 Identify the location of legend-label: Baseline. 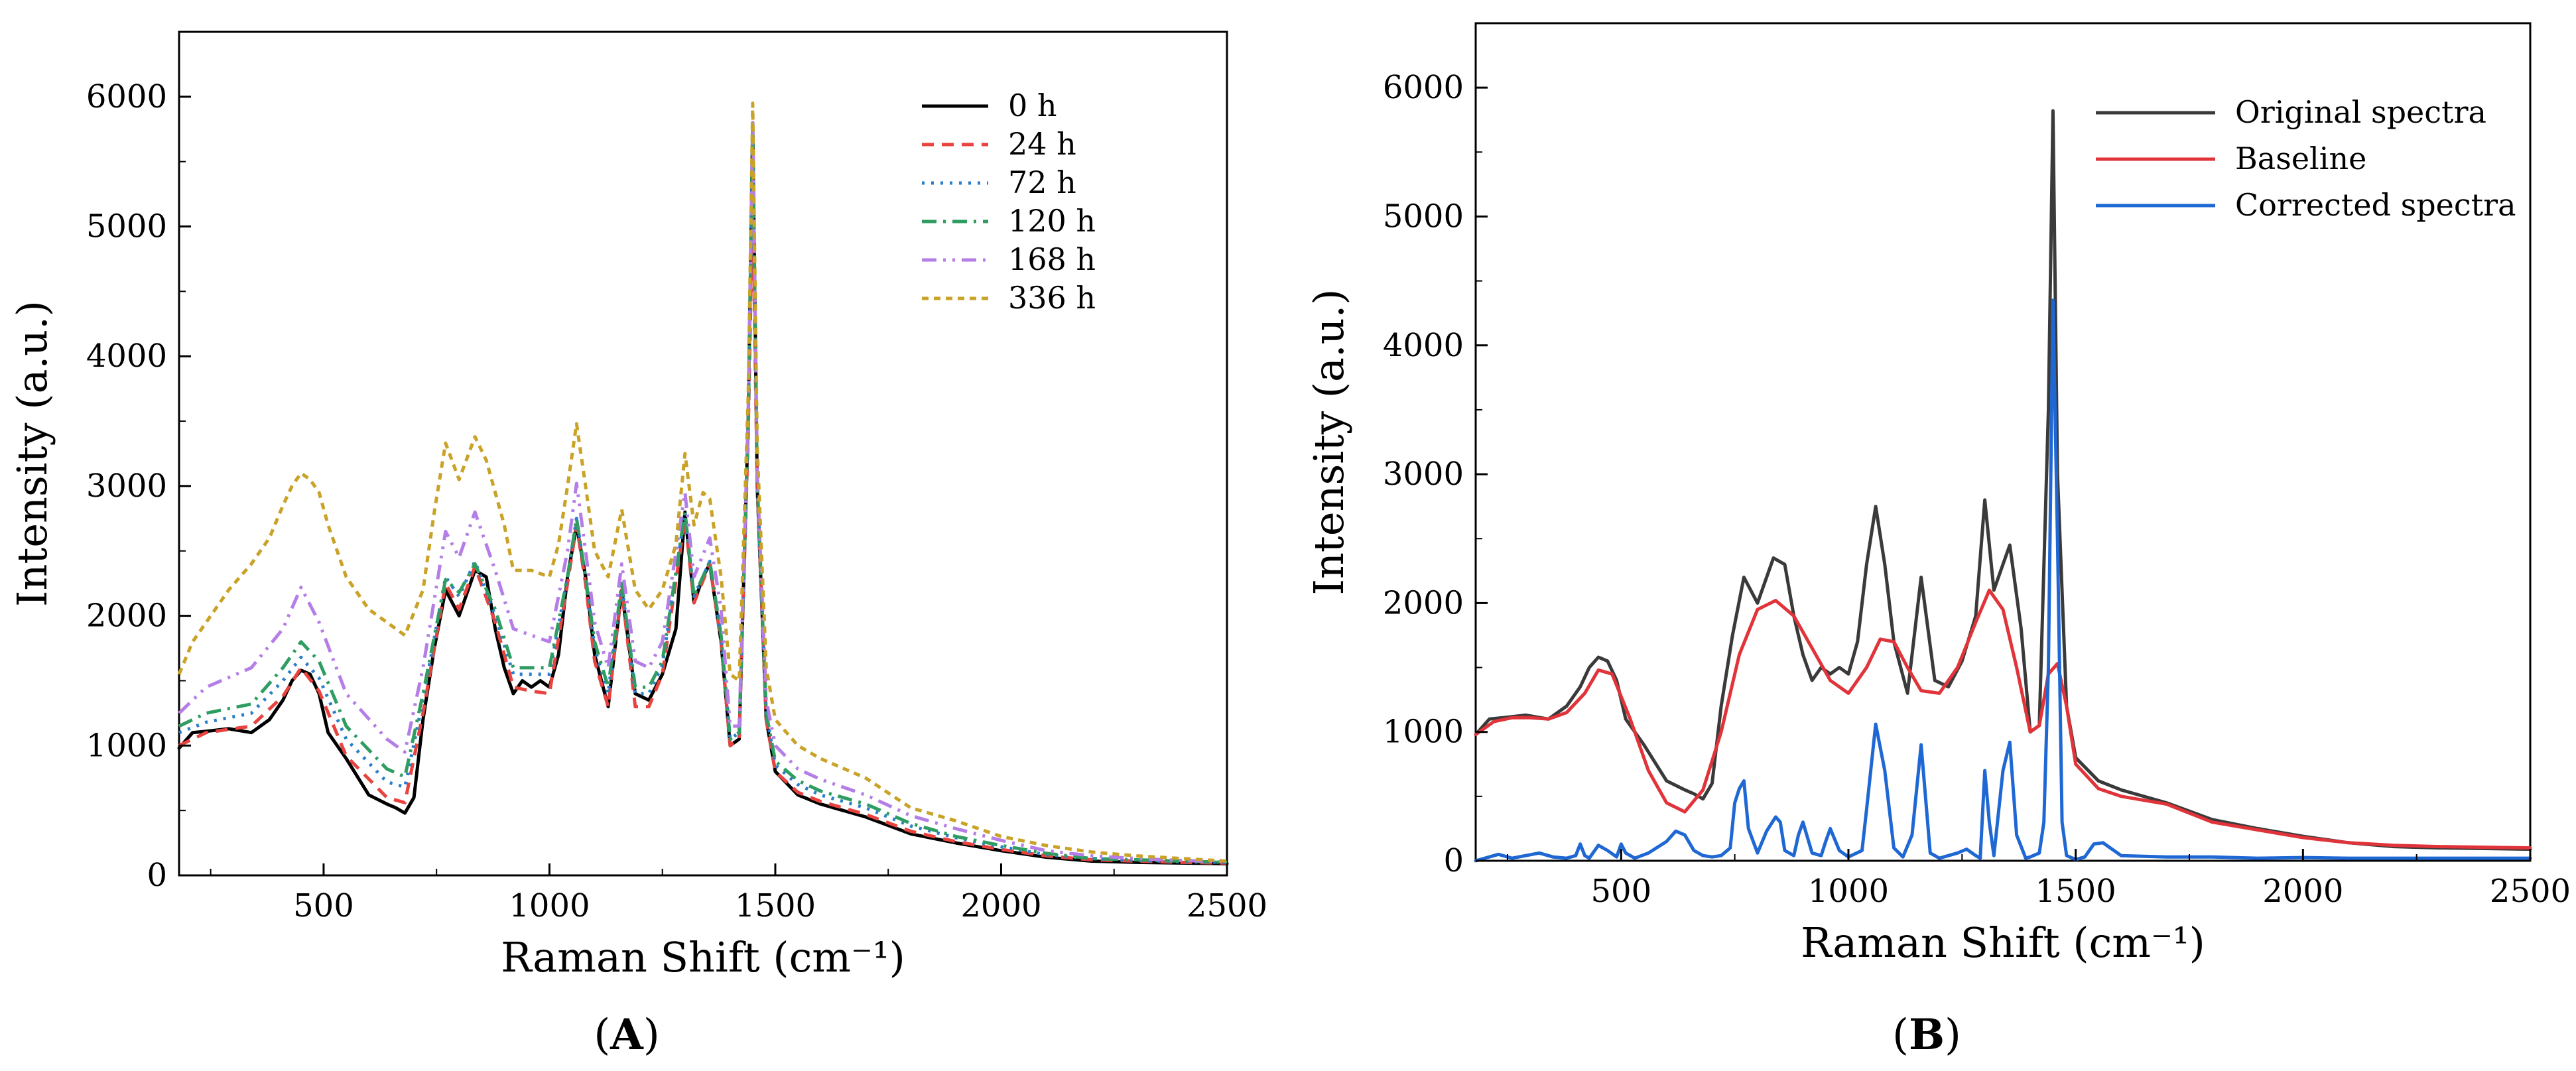
(2301, 158).